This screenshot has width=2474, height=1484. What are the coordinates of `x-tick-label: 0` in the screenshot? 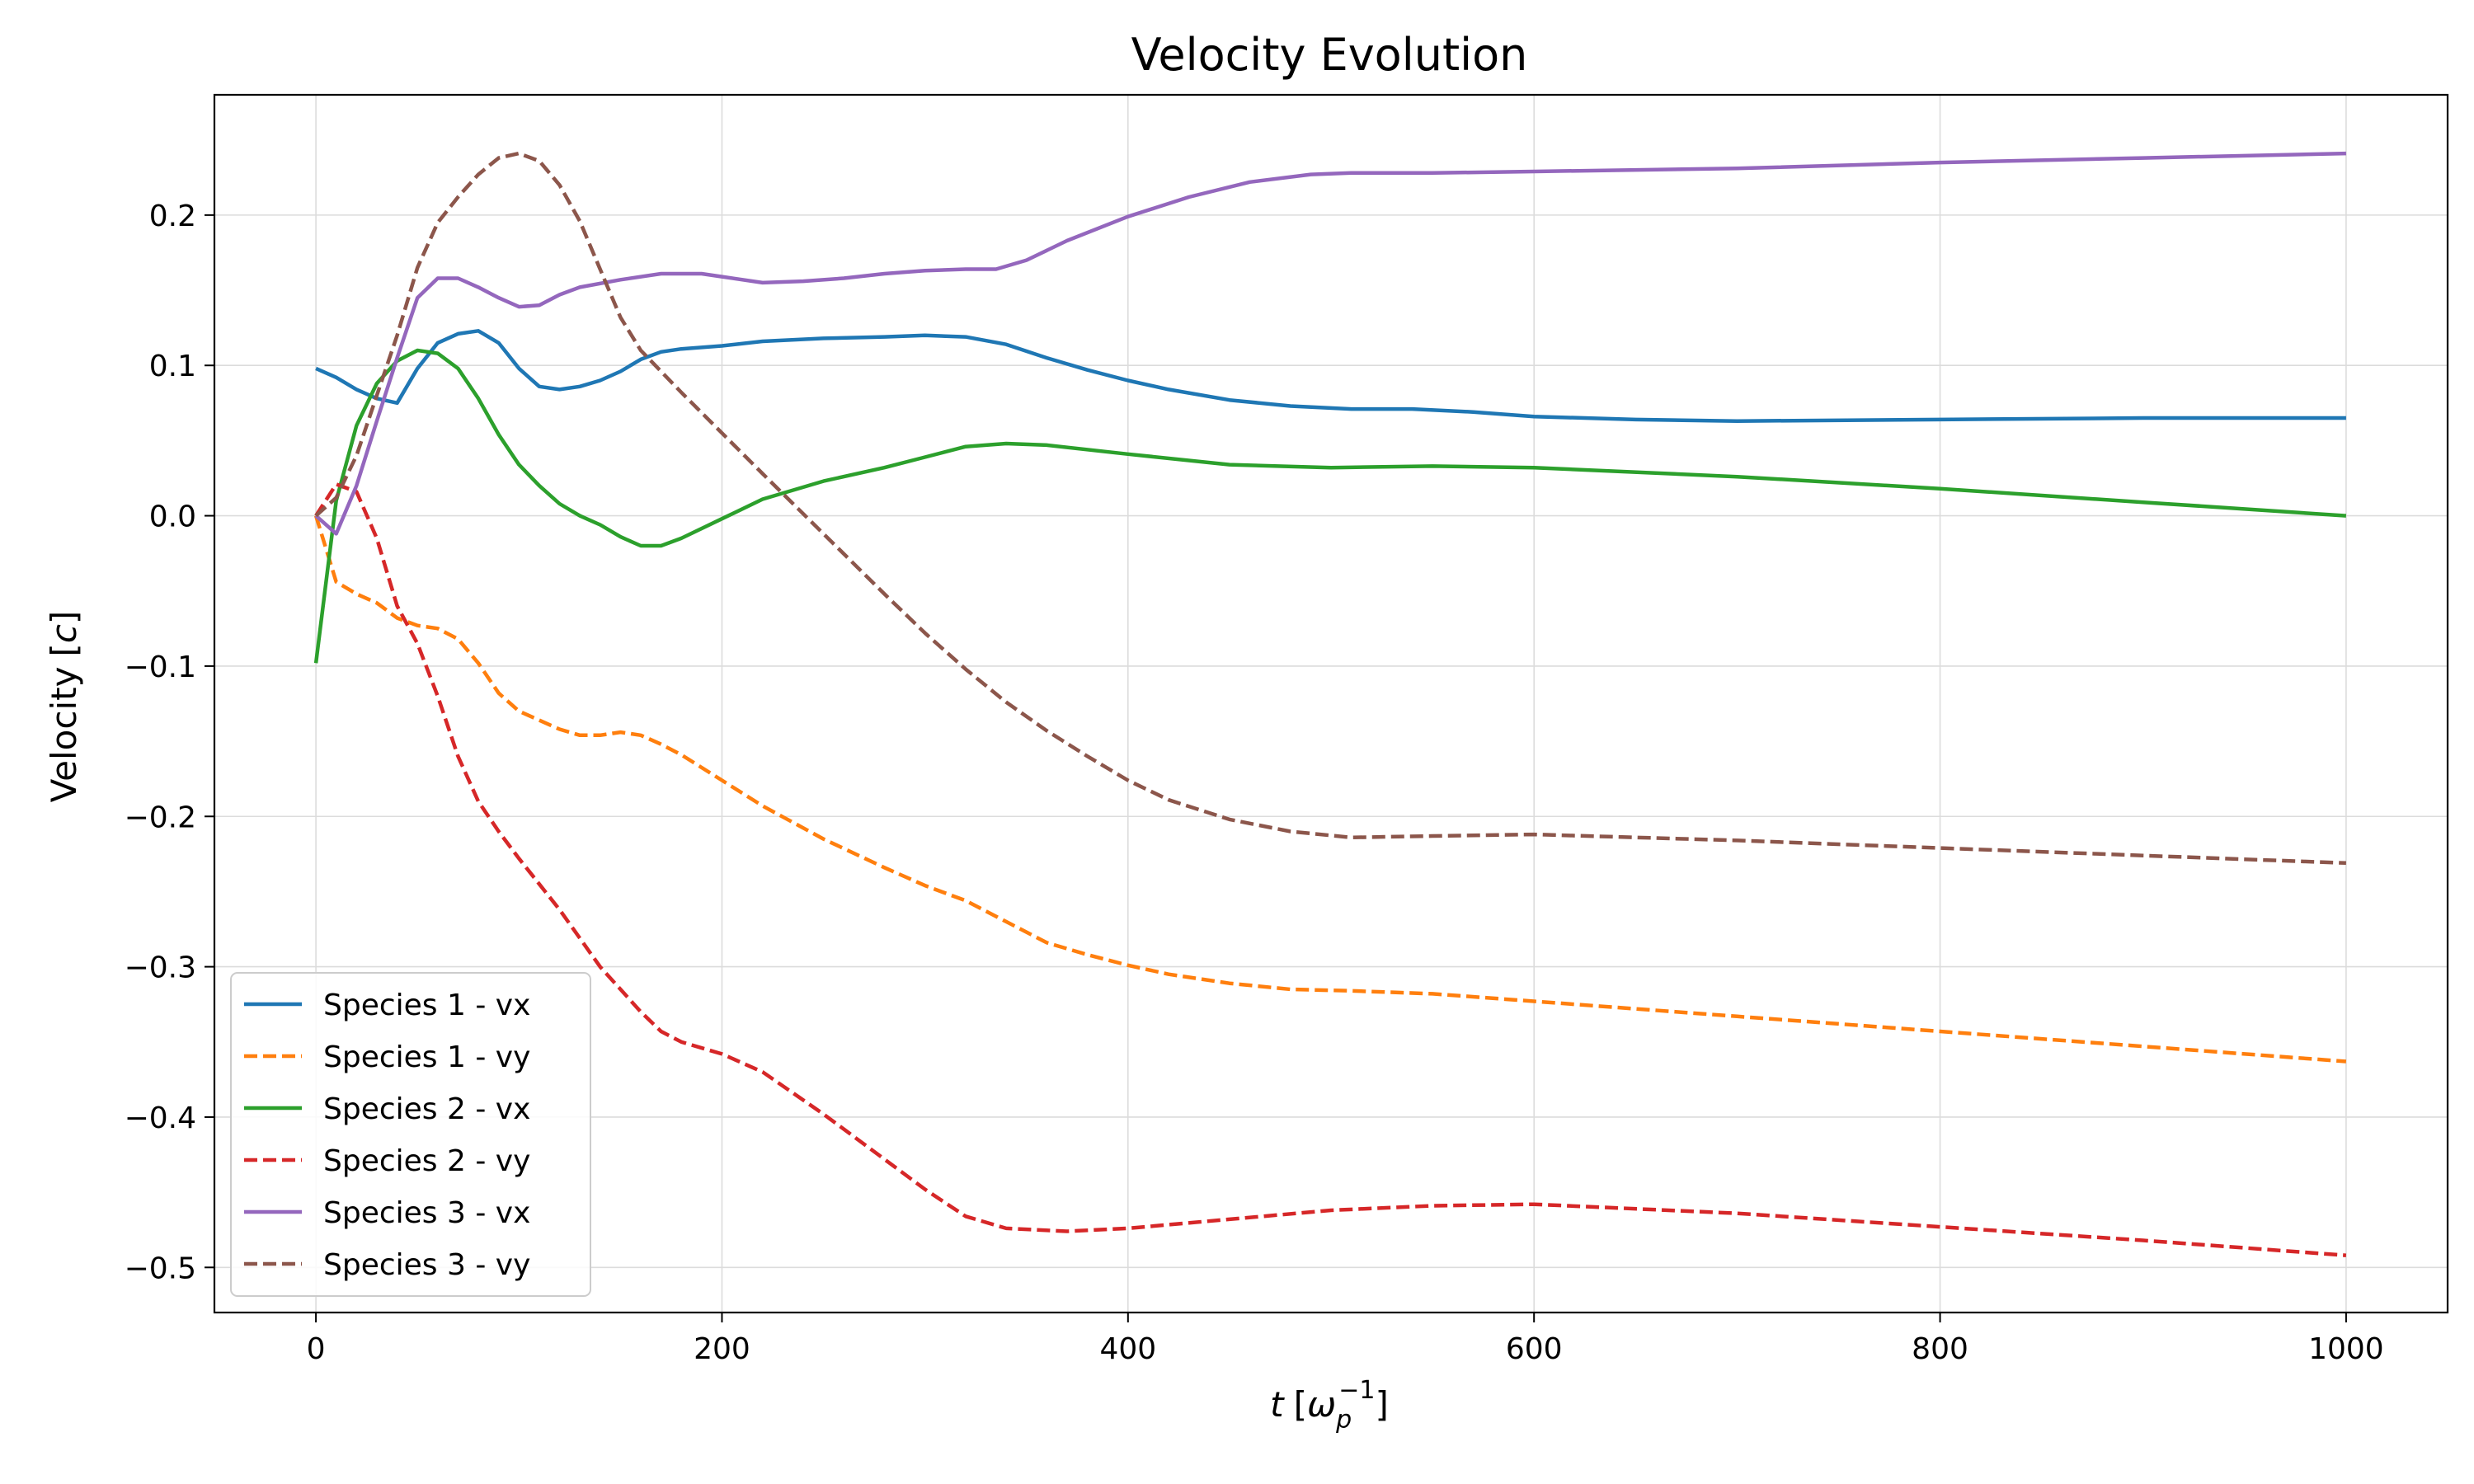 It's located at (316, 1349).